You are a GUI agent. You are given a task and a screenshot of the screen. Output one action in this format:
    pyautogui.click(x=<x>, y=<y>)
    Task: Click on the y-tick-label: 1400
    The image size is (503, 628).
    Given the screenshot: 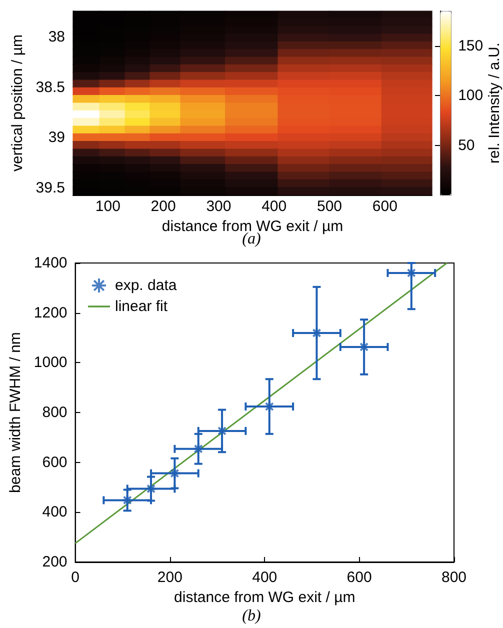 What is the action you would take?
    pyautogui.click(x=51, y=263)
    